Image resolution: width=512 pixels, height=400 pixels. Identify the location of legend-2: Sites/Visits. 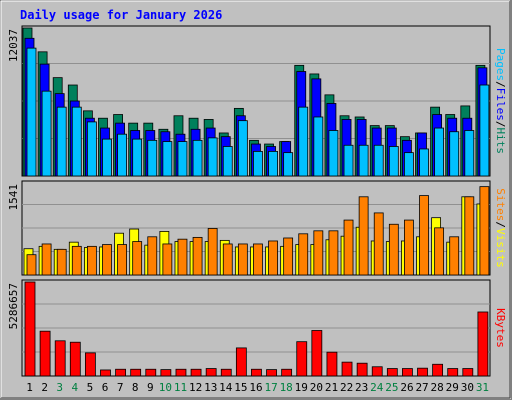
(500, 228).